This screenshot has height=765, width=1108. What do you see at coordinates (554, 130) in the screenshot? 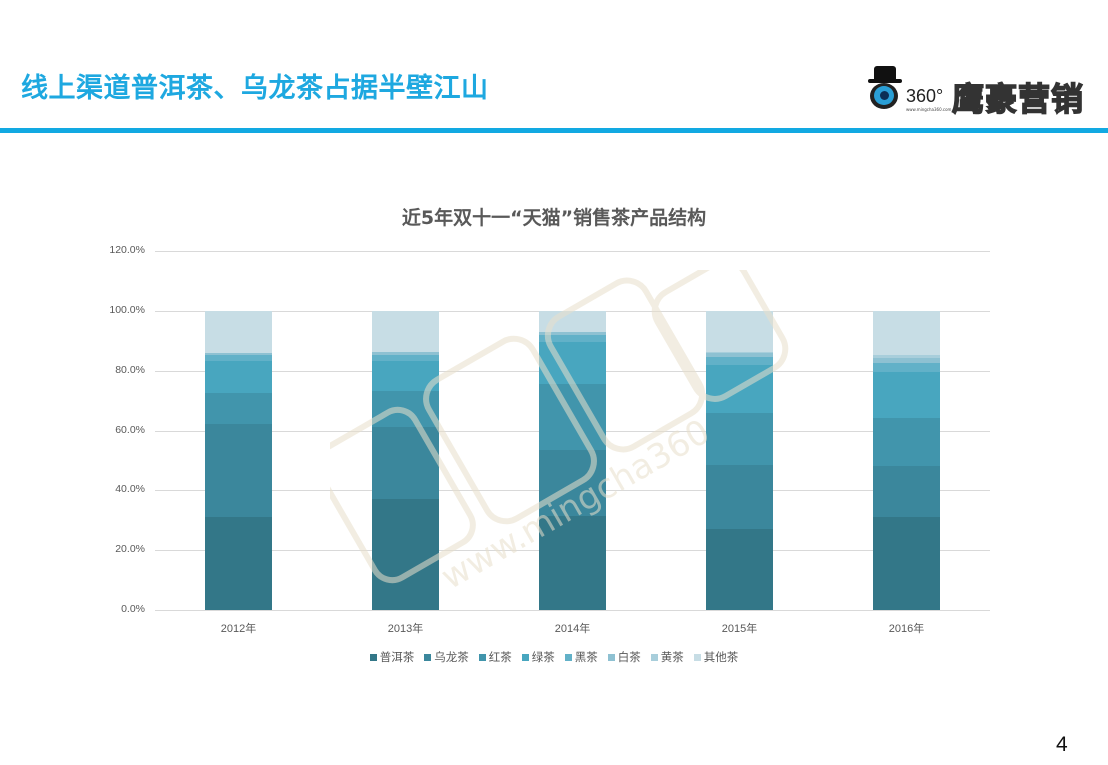
I see `header-divider` at bounding box center [554, 130].